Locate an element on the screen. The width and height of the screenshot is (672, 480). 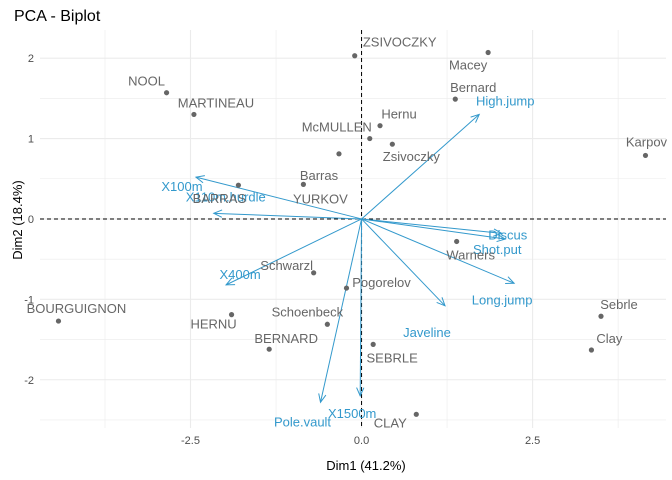
individual-label: ZSIVOCZKY is located at coordinates (400, 42).